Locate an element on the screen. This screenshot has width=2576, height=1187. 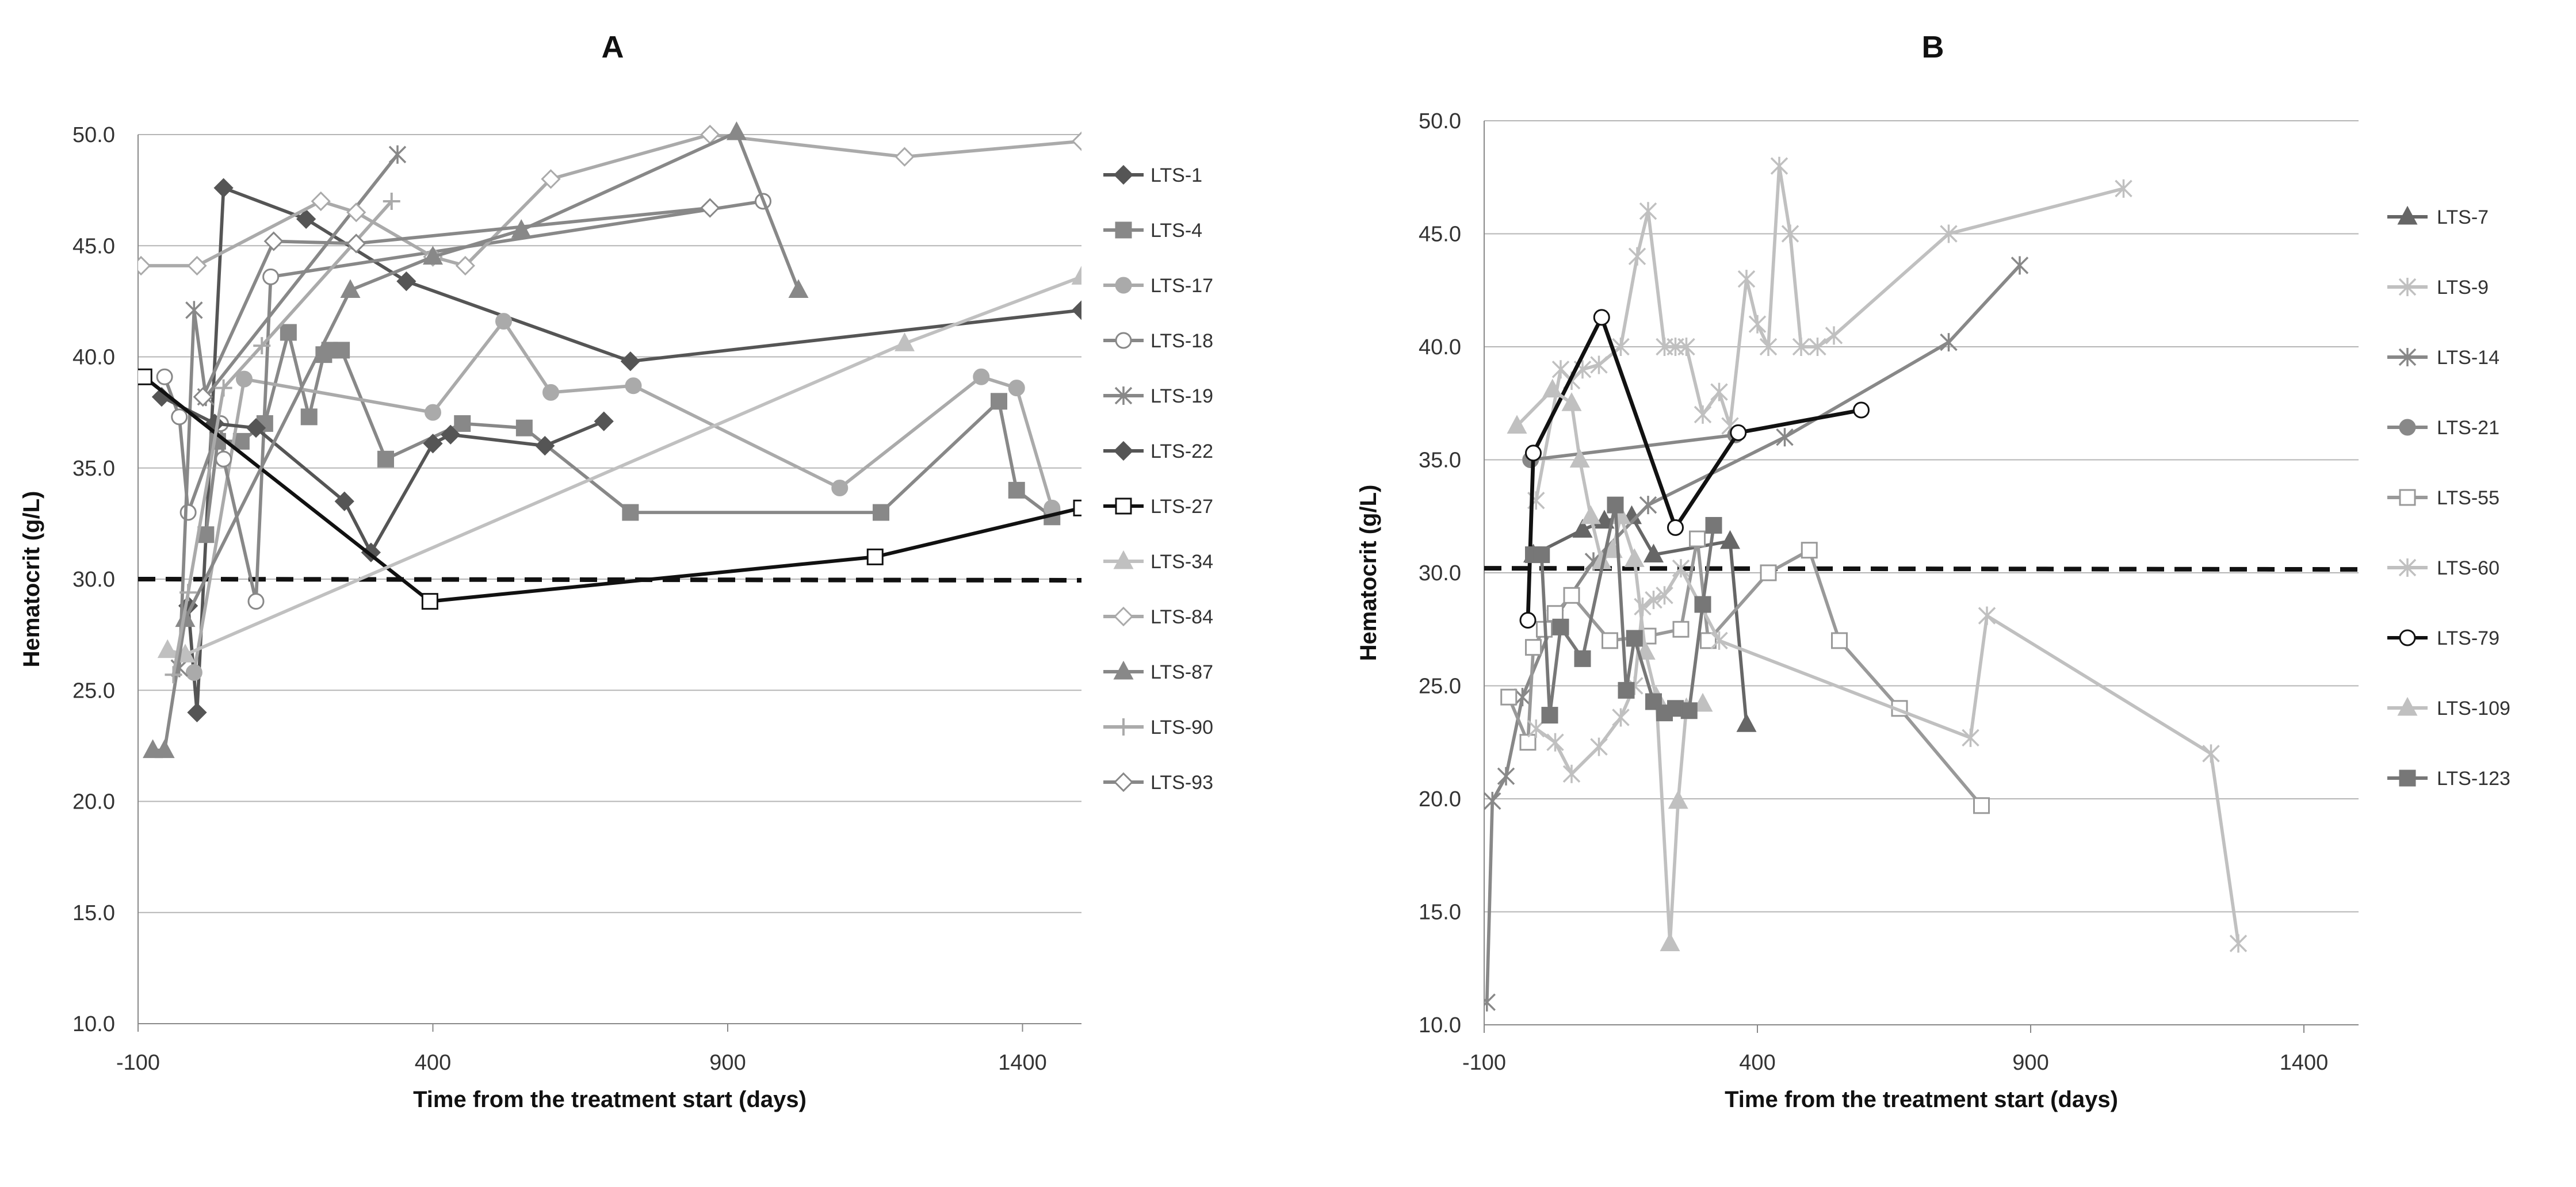
chart-a-legend-item-lts-87: LTS-87 is located at coordinates (1158, 671).